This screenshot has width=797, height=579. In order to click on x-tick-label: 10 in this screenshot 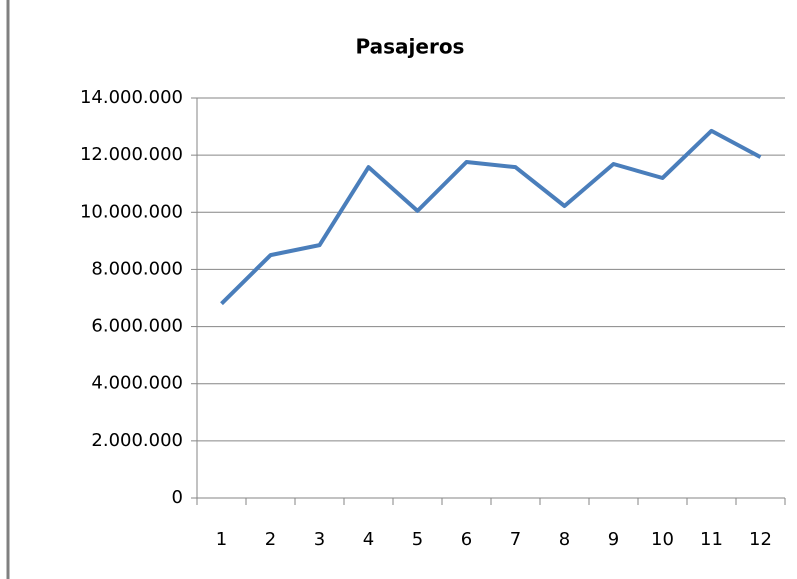, I will do `click(662, 539)`.